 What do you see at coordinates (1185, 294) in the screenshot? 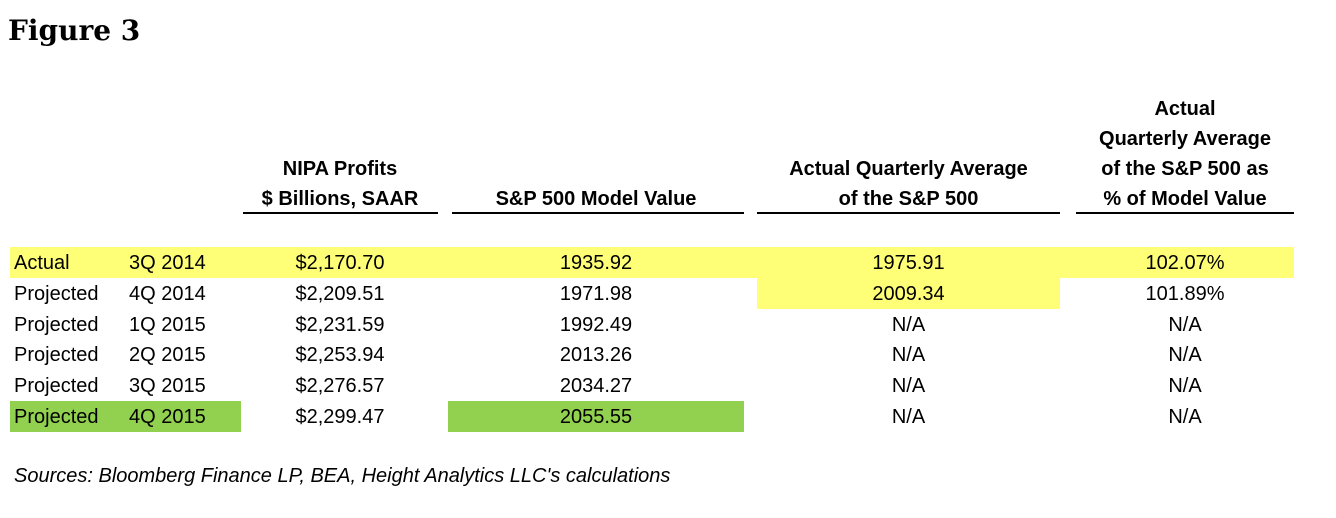
I see `row-pct: 101.89%` at bounding box center [1185, 294].